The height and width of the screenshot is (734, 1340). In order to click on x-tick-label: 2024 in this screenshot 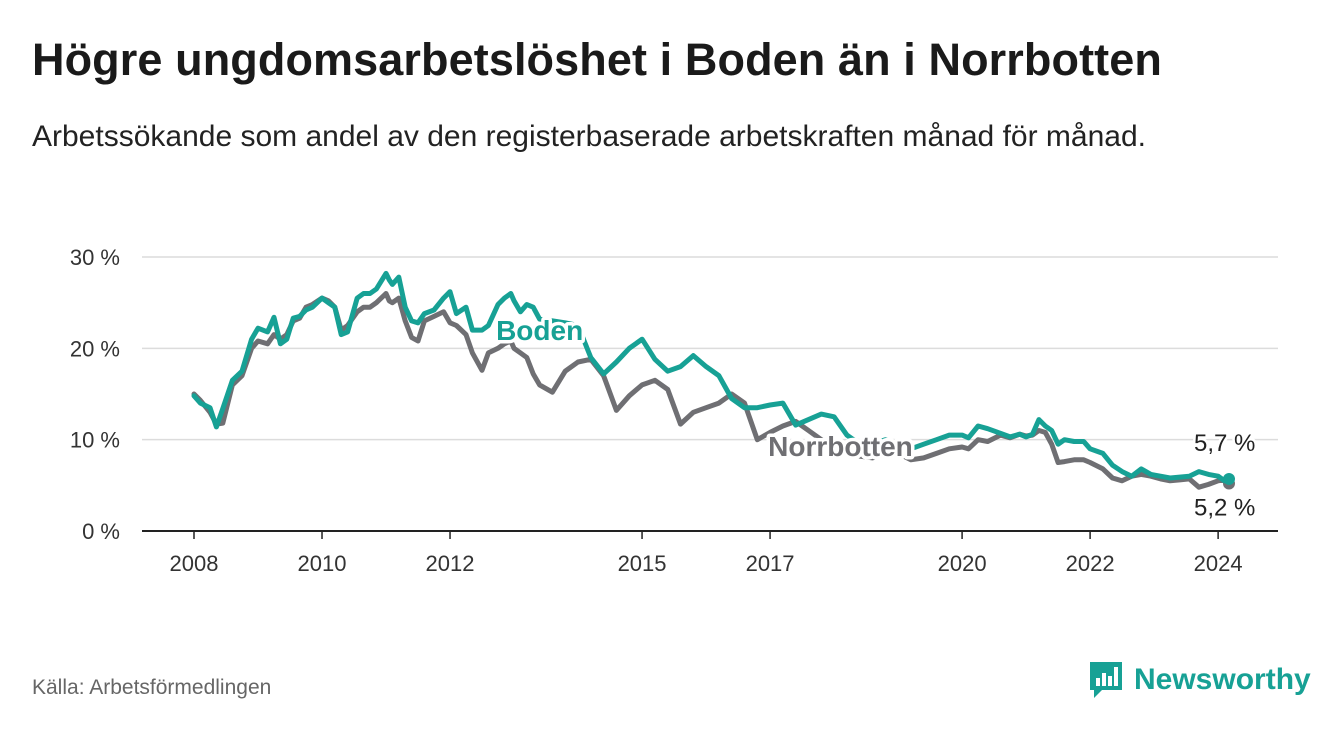, I will do `click(1218, 563)`.